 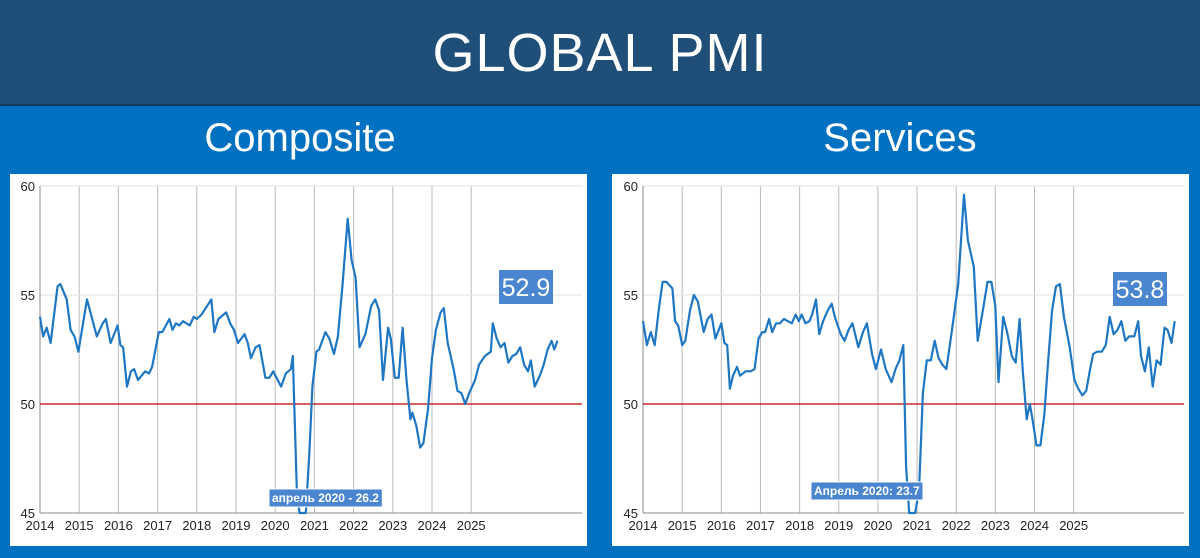 I want to click on annotation-label: апрель 2020 - 26.2, so click(x=325, y=498).